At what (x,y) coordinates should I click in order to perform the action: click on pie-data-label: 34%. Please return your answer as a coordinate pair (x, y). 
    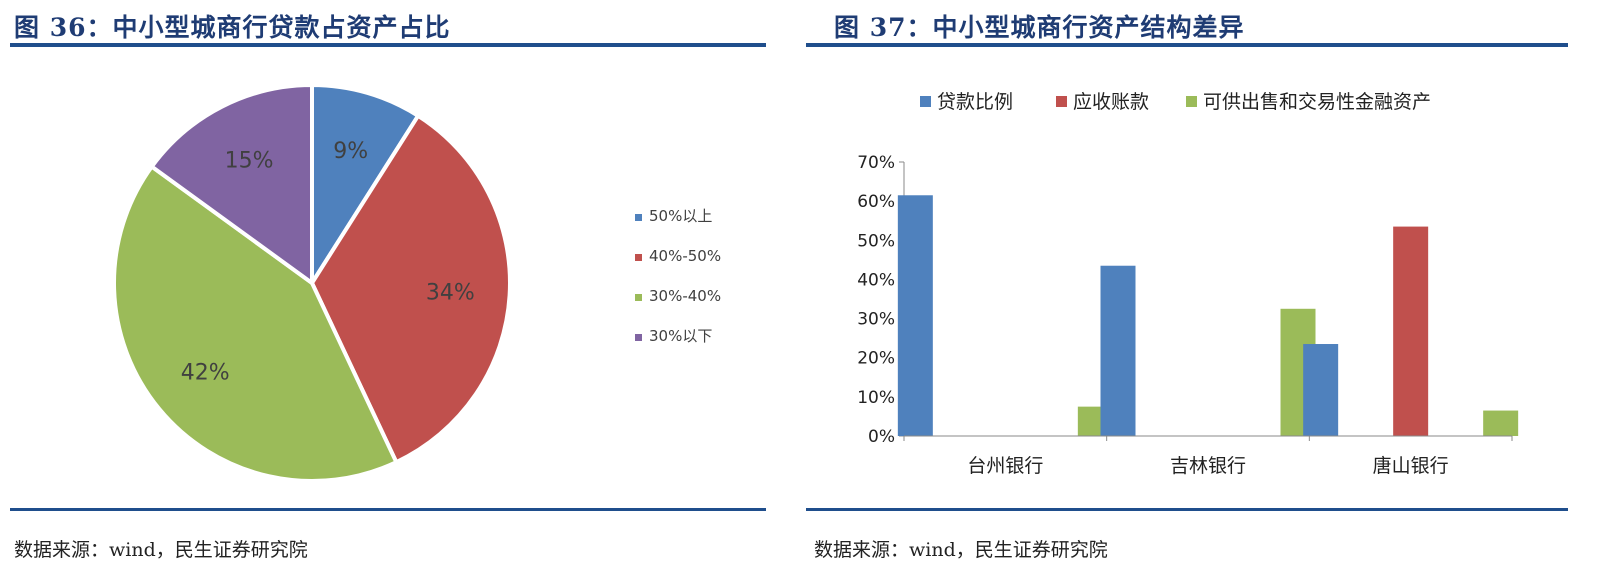
    Looking at the image, I should click on (450, 293).